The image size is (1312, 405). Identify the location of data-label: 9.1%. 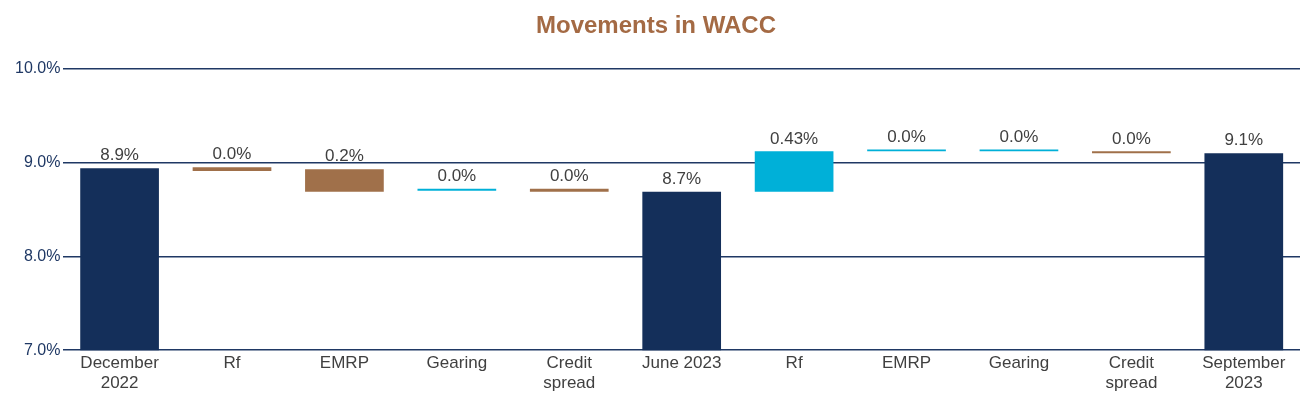
(1244, 140).